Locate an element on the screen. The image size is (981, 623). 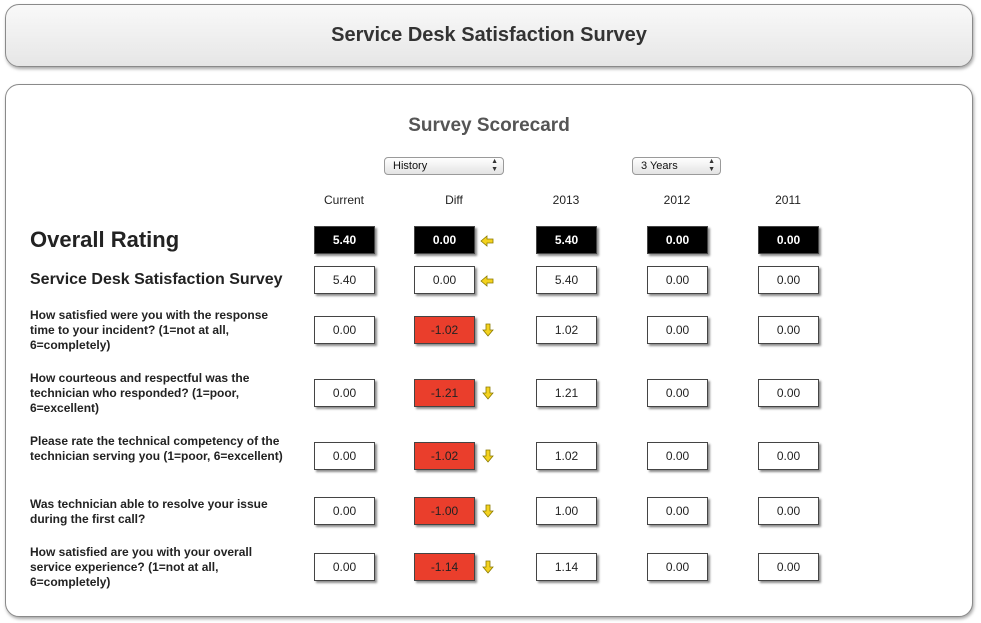
column-header-diff: Diff is located at coordinates (454, 200).